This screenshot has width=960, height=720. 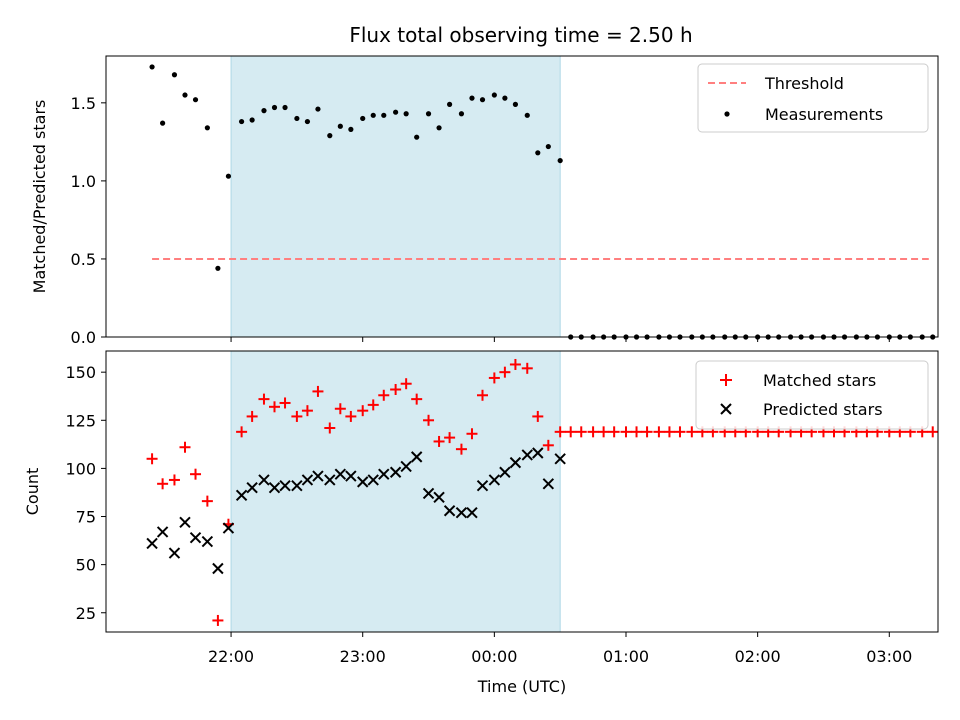 What do you see at coordinates (823, 409) in the screenshot?
I see `legend-predicted-label: Predicted stars` at bounding box center [823, 409].